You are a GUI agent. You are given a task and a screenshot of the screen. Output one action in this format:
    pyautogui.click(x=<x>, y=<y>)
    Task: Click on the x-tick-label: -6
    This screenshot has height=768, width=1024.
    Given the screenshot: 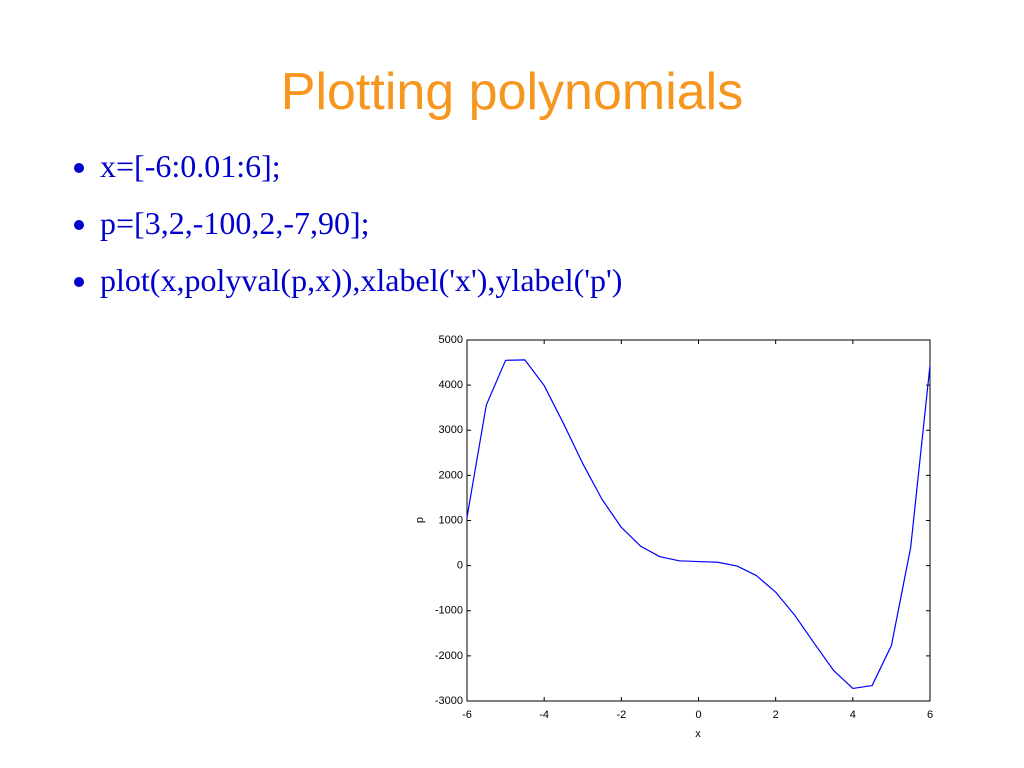 What is the action you would take?
    pyautogui.click(x=467, y=715)
    